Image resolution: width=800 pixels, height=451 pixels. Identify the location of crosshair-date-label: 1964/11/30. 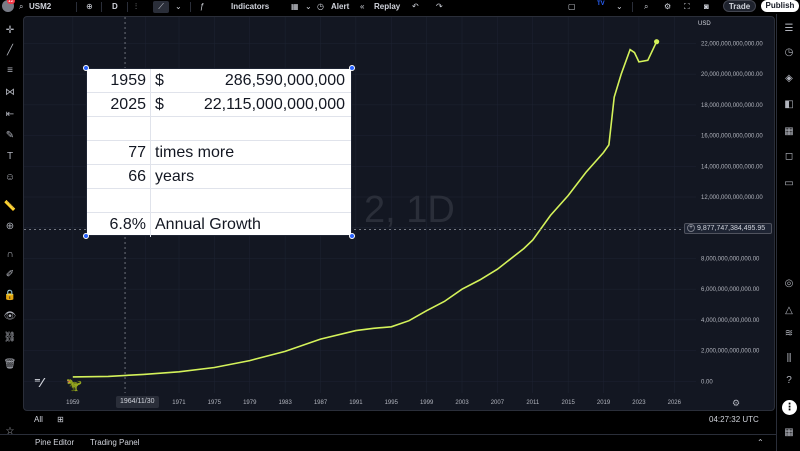
(137, 402).